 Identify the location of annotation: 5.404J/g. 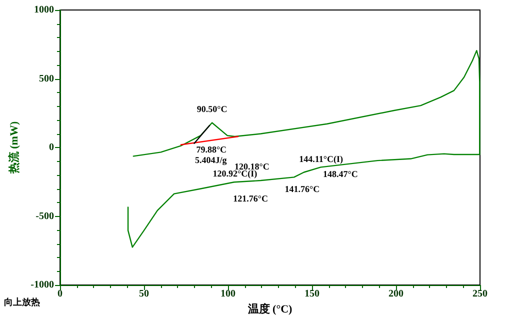
(211, 160).